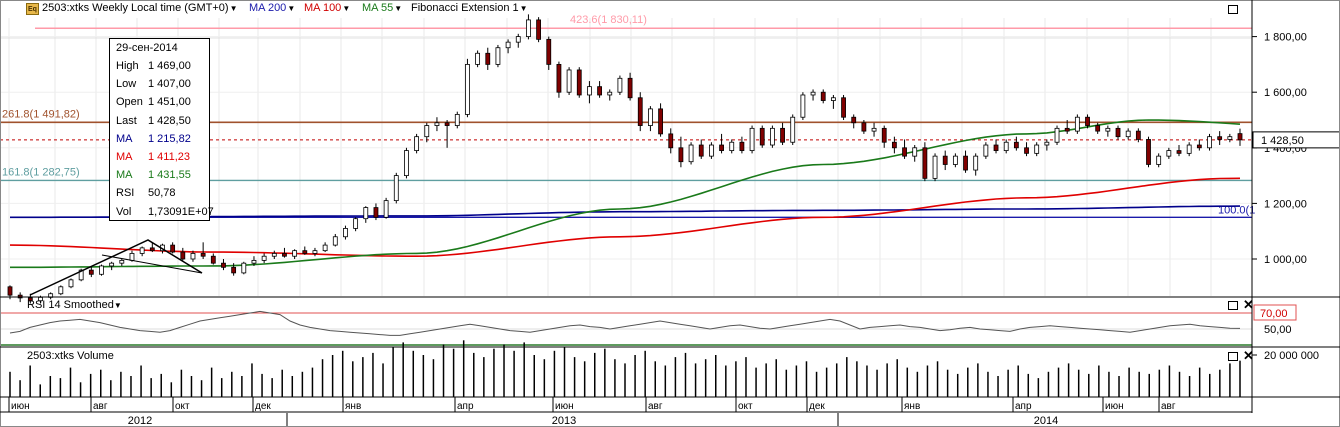  What do you see at coordinates (1023, 406) in the screenshot?
I see `month-label: апр` at bounding box center [1023, 406].